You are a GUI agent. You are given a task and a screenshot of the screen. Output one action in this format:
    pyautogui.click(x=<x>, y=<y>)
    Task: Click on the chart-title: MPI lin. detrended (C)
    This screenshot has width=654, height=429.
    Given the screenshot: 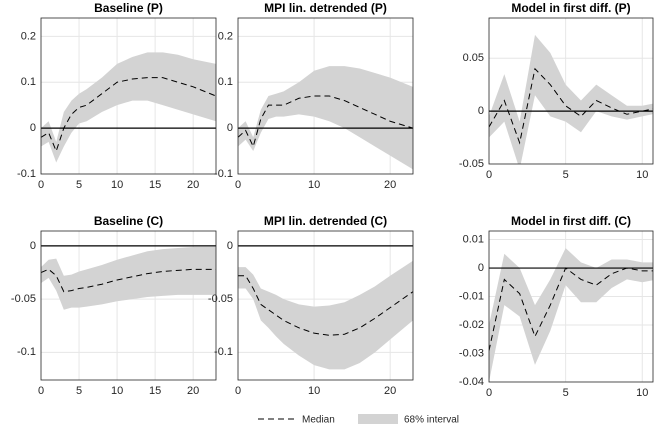 What is the action you would take?
    pyautogui.click(x=325, y=221)
    